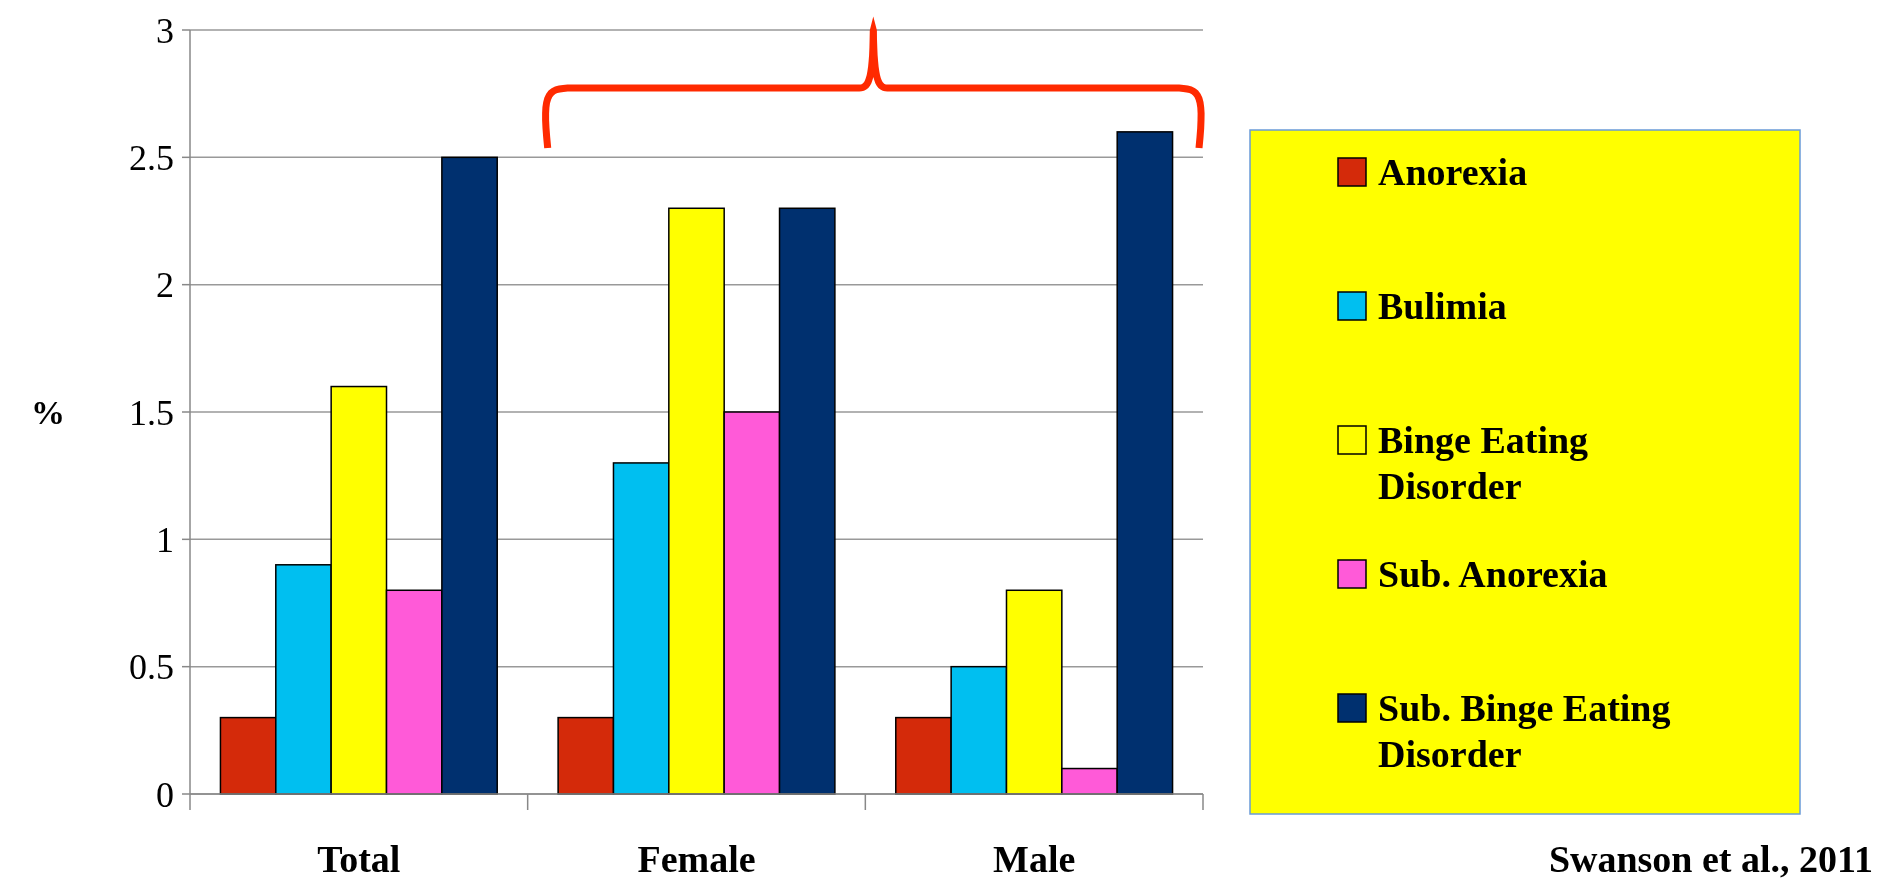 The width and height of the screenshot is (1887, 893). What do you see at coordinates (48, 412) in the screenshot?
I see `y-axis-title: %` at bounding box center [48, 412].